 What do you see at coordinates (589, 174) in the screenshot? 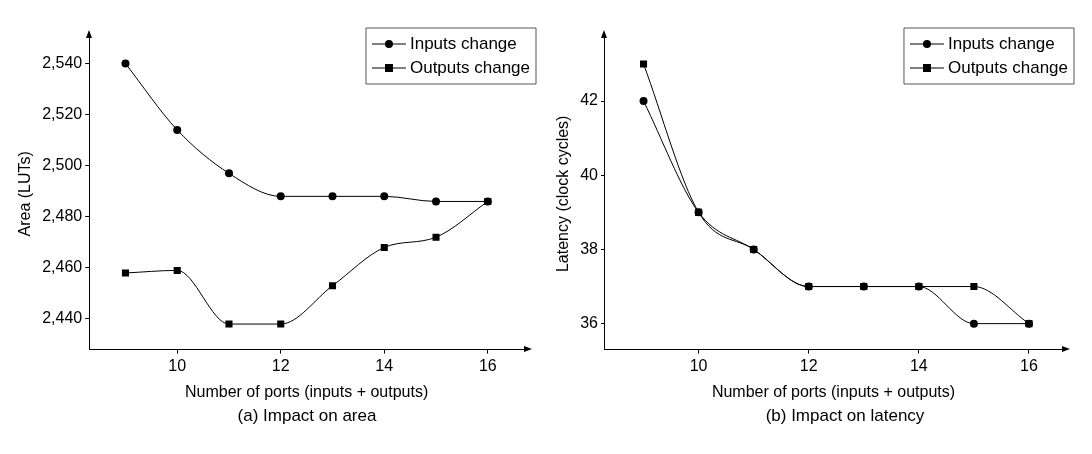
I see `y-tick-label: 40` at bounding box center [589, 174].